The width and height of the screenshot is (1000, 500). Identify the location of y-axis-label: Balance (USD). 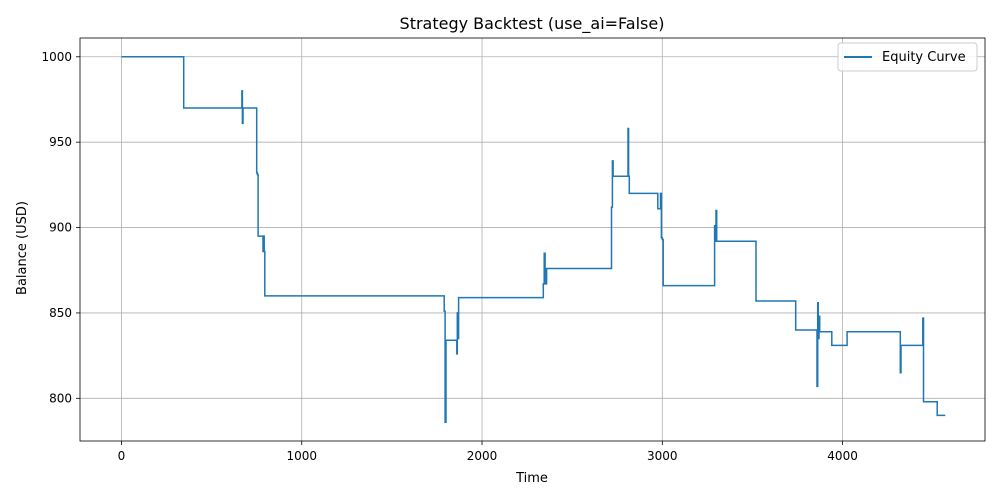
(22, 248).